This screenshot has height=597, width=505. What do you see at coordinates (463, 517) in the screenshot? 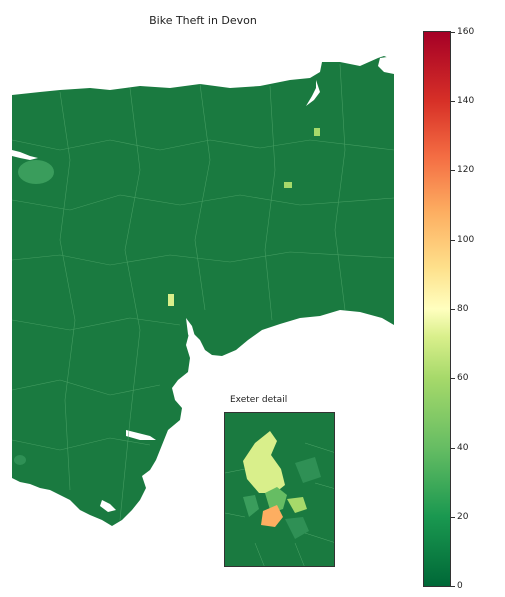
I see `colorbar-label: 20` at bounding box center [463, 517].